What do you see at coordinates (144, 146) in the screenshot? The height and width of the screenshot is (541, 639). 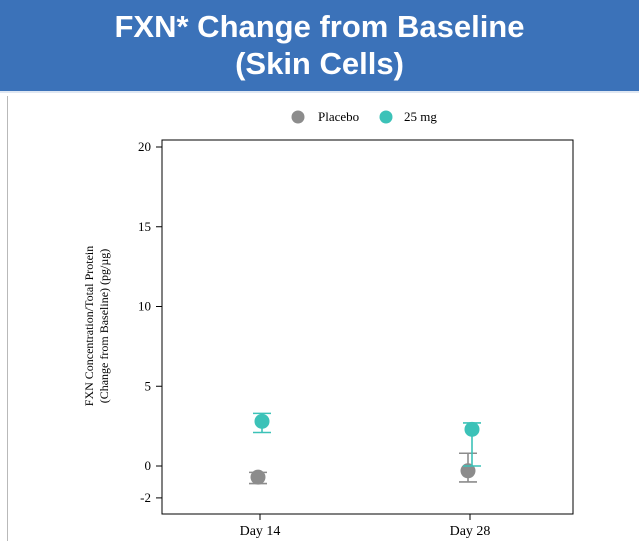 I see `y-tick-label: 20` at bounding box center [144, 146].